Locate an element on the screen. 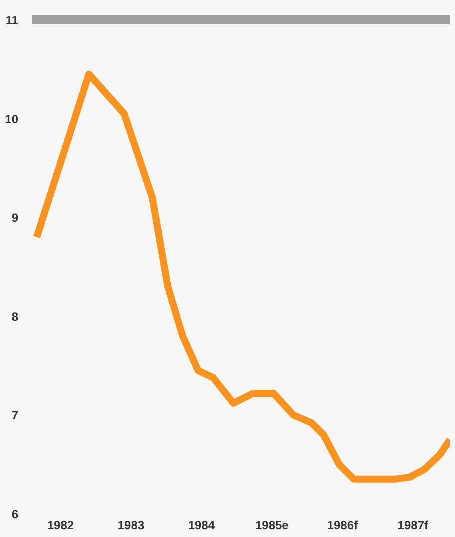 This screenshot has width=455, height=537. y-tick-label: 11 is located at coordinates (12, 21).